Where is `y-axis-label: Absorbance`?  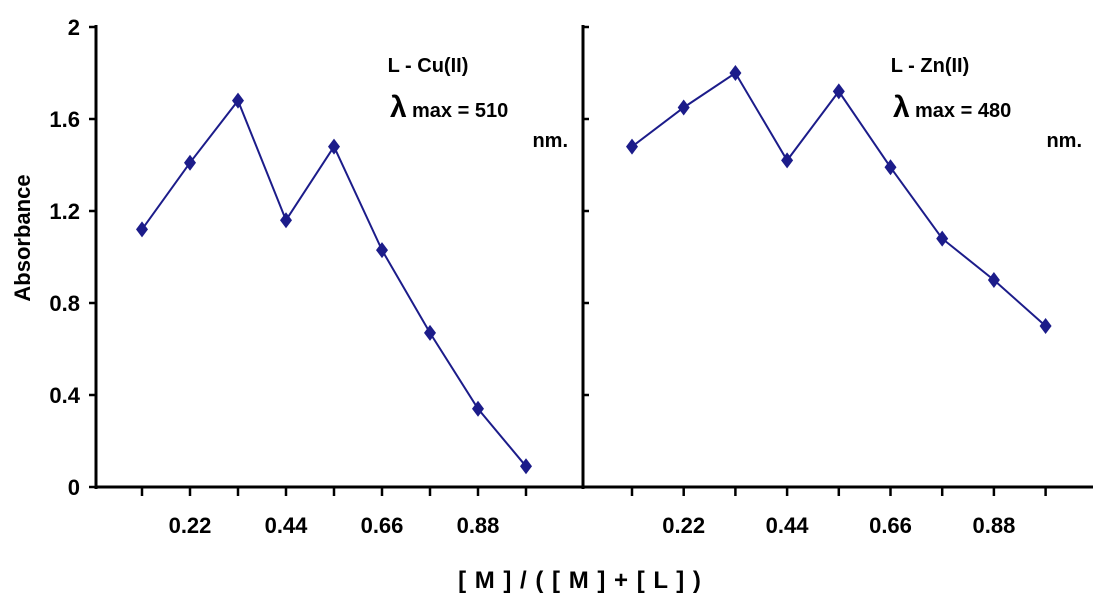 y-axis-label: Absorbance is located at coordinates (22, 237).